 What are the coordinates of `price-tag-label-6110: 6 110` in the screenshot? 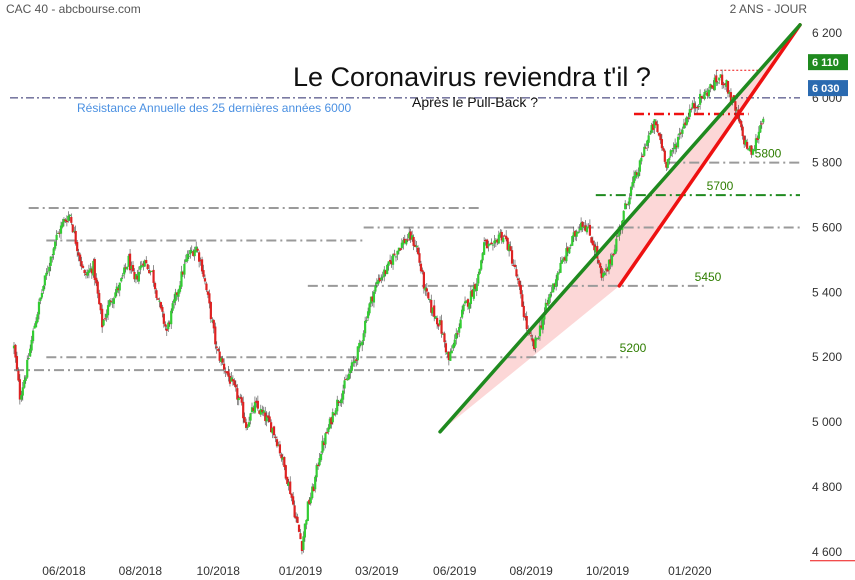 It's located at (825, 63).